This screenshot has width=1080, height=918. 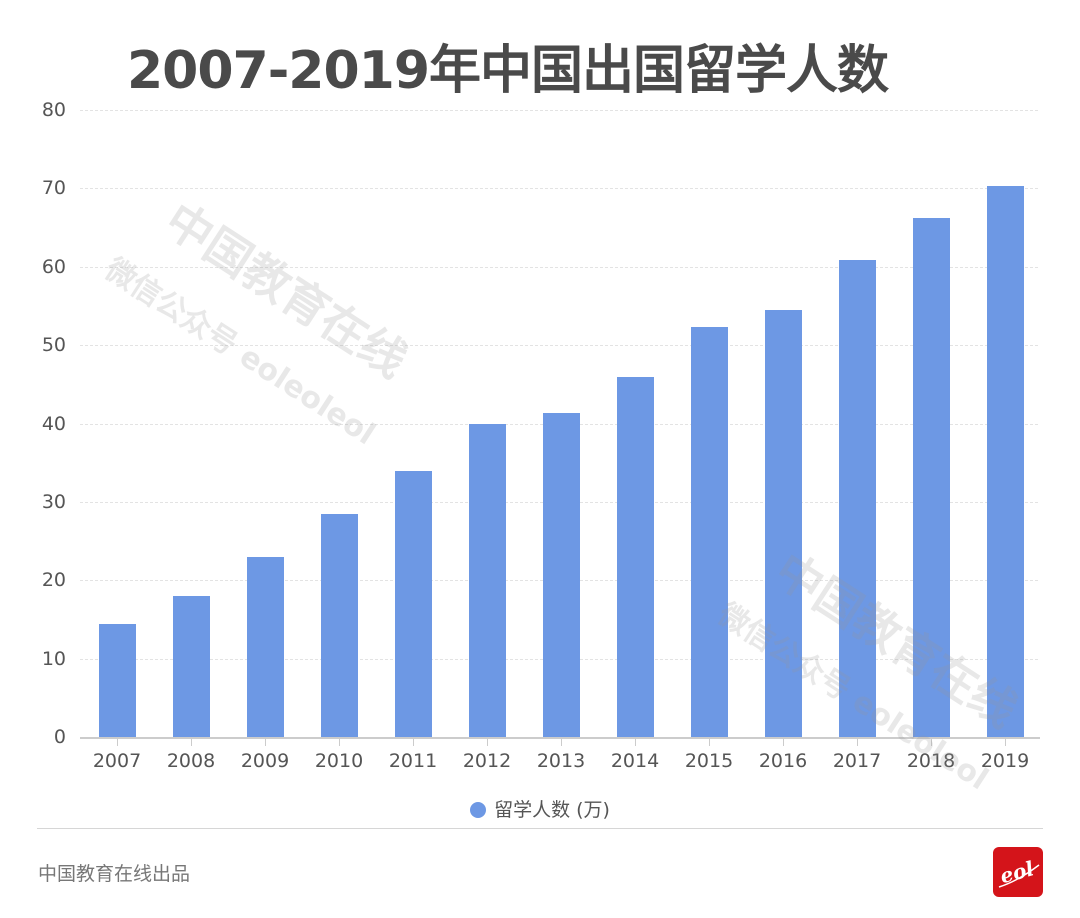 I want to click on bar-2010, so click(x=339, y=625).